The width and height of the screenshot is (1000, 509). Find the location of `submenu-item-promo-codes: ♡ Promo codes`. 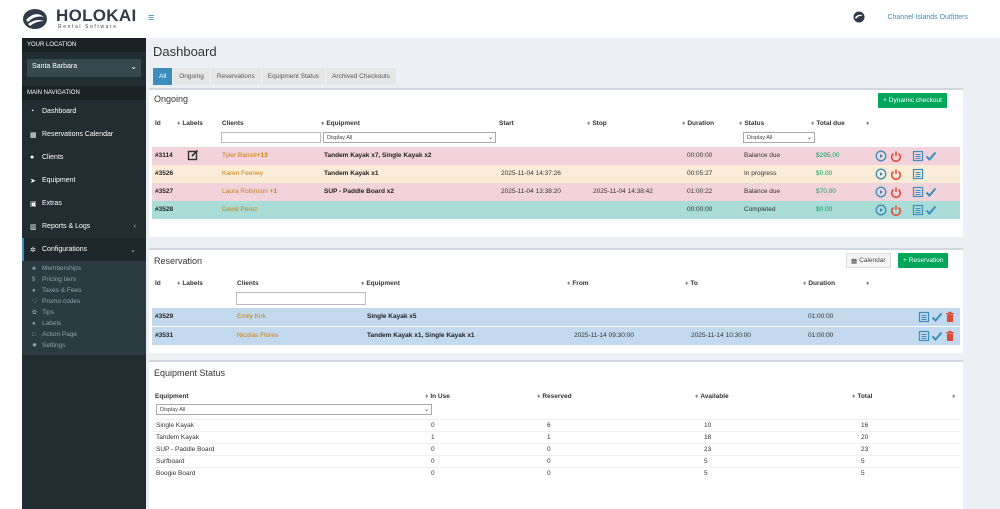

submenu-item-promo-codes: ♡ Promo codes is located at coordinates (84, 301).